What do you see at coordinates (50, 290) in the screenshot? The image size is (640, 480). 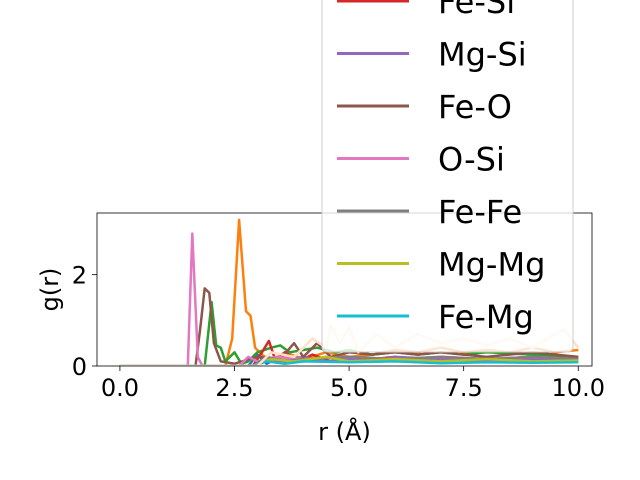 I see `y-axis-label: g(r)` at bounding box center [50, 290].